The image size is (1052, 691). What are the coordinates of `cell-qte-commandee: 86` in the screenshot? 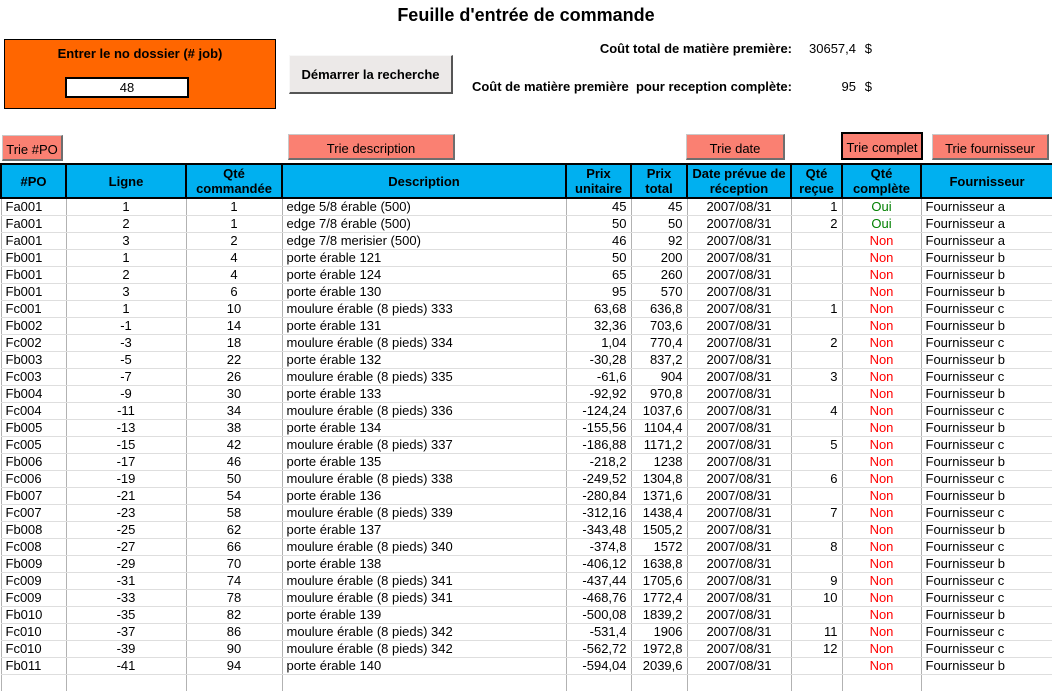 It's located at (234, 632).